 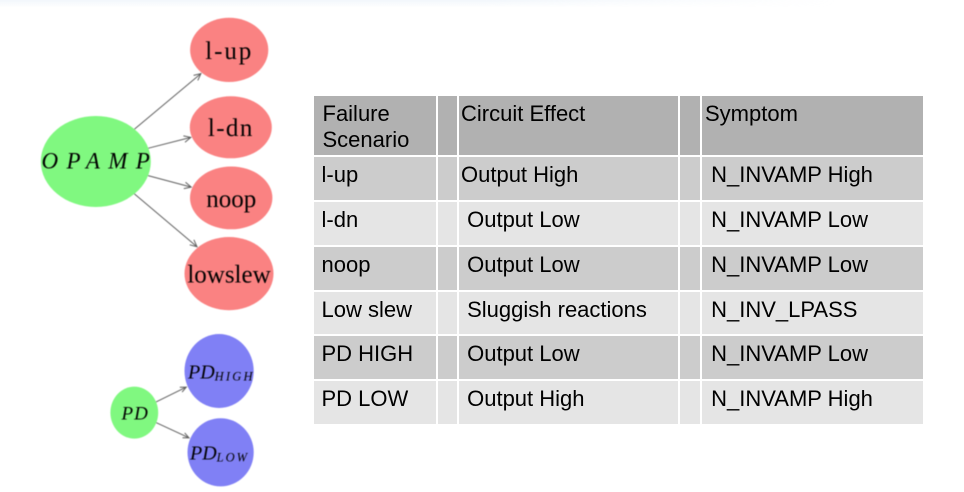 I want to click on svg-text: PD, so click(x=135, y=414).